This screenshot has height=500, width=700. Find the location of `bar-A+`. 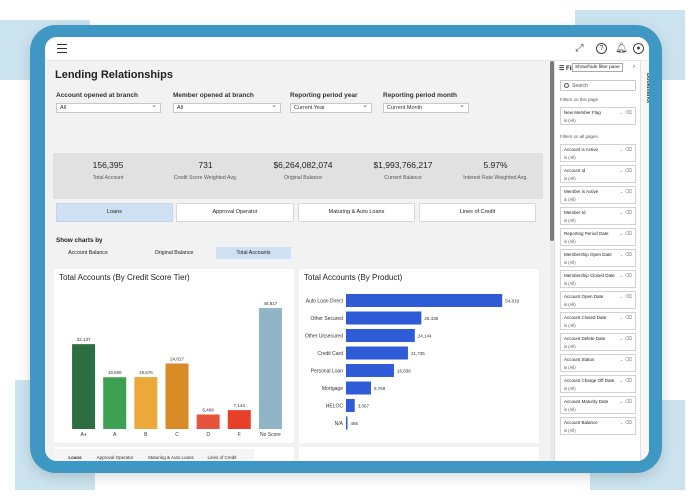

bar-A+ is located at coordinates (84, 386).